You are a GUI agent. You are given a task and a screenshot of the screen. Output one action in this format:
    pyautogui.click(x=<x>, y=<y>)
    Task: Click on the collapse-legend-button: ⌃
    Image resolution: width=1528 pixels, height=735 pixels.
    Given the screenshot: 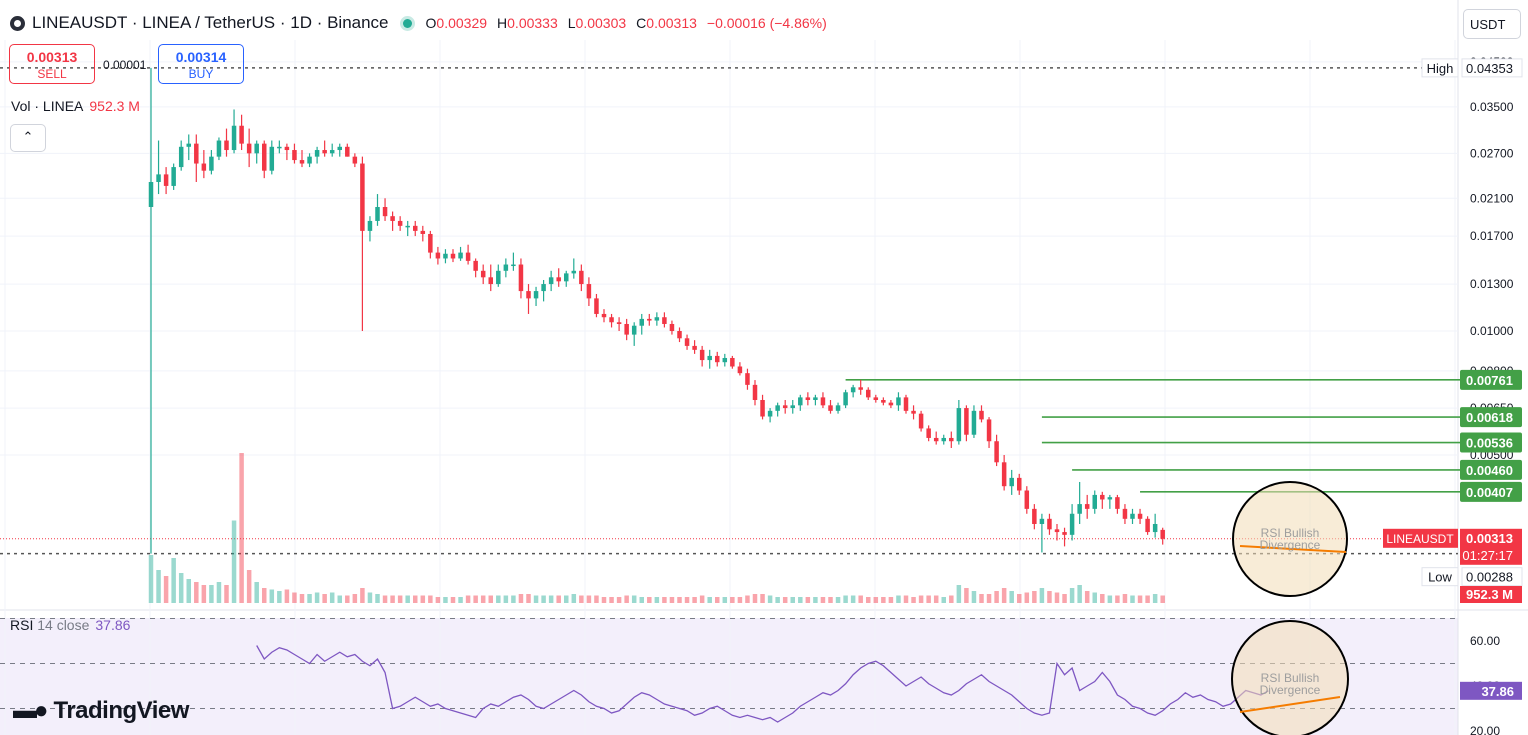 What is the action you would take?
    pyautogui.click(x=28, y=138)
    